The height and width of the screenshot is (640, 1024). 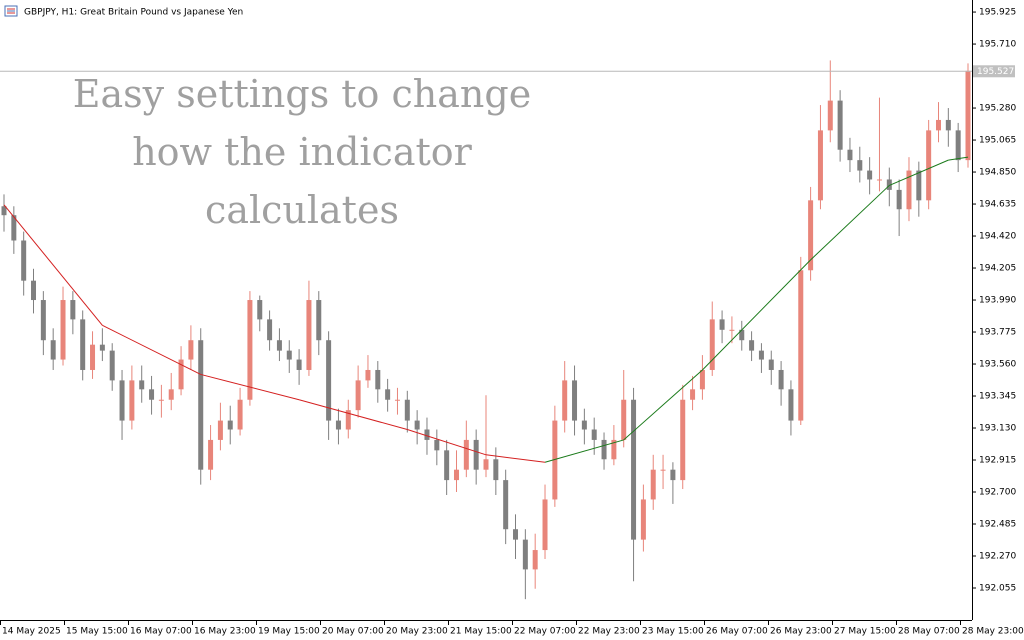 What do you see at coordinates (11, 11) in the screenshot?
I see `symbol-icon` at bounding box center [11, 11].